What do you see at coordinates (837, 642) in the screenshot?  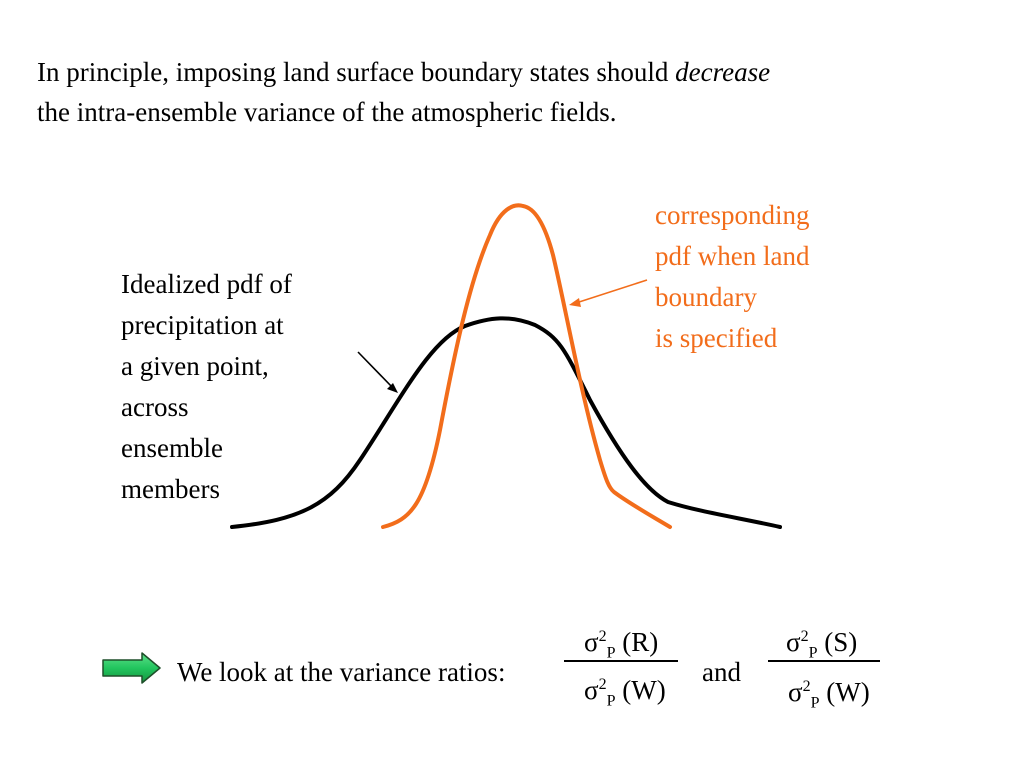 I see `ratio-term: (S)` at bounding box center [837, 642].